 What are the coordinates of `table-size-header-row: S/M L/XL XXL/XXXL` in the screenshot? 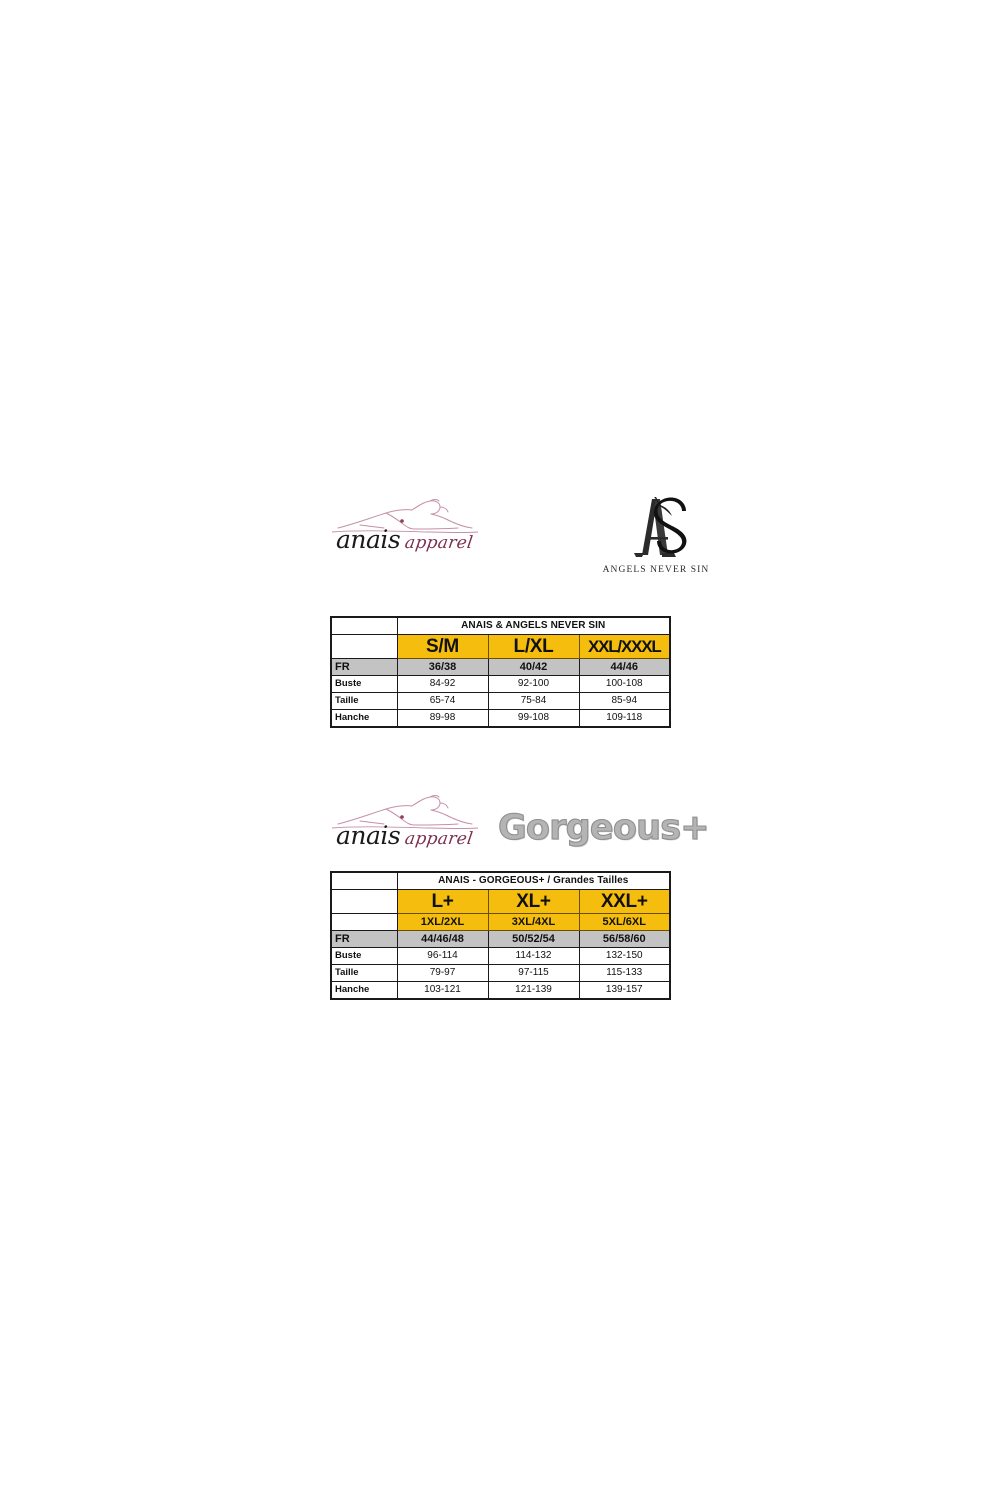 It's located at (500, 646).